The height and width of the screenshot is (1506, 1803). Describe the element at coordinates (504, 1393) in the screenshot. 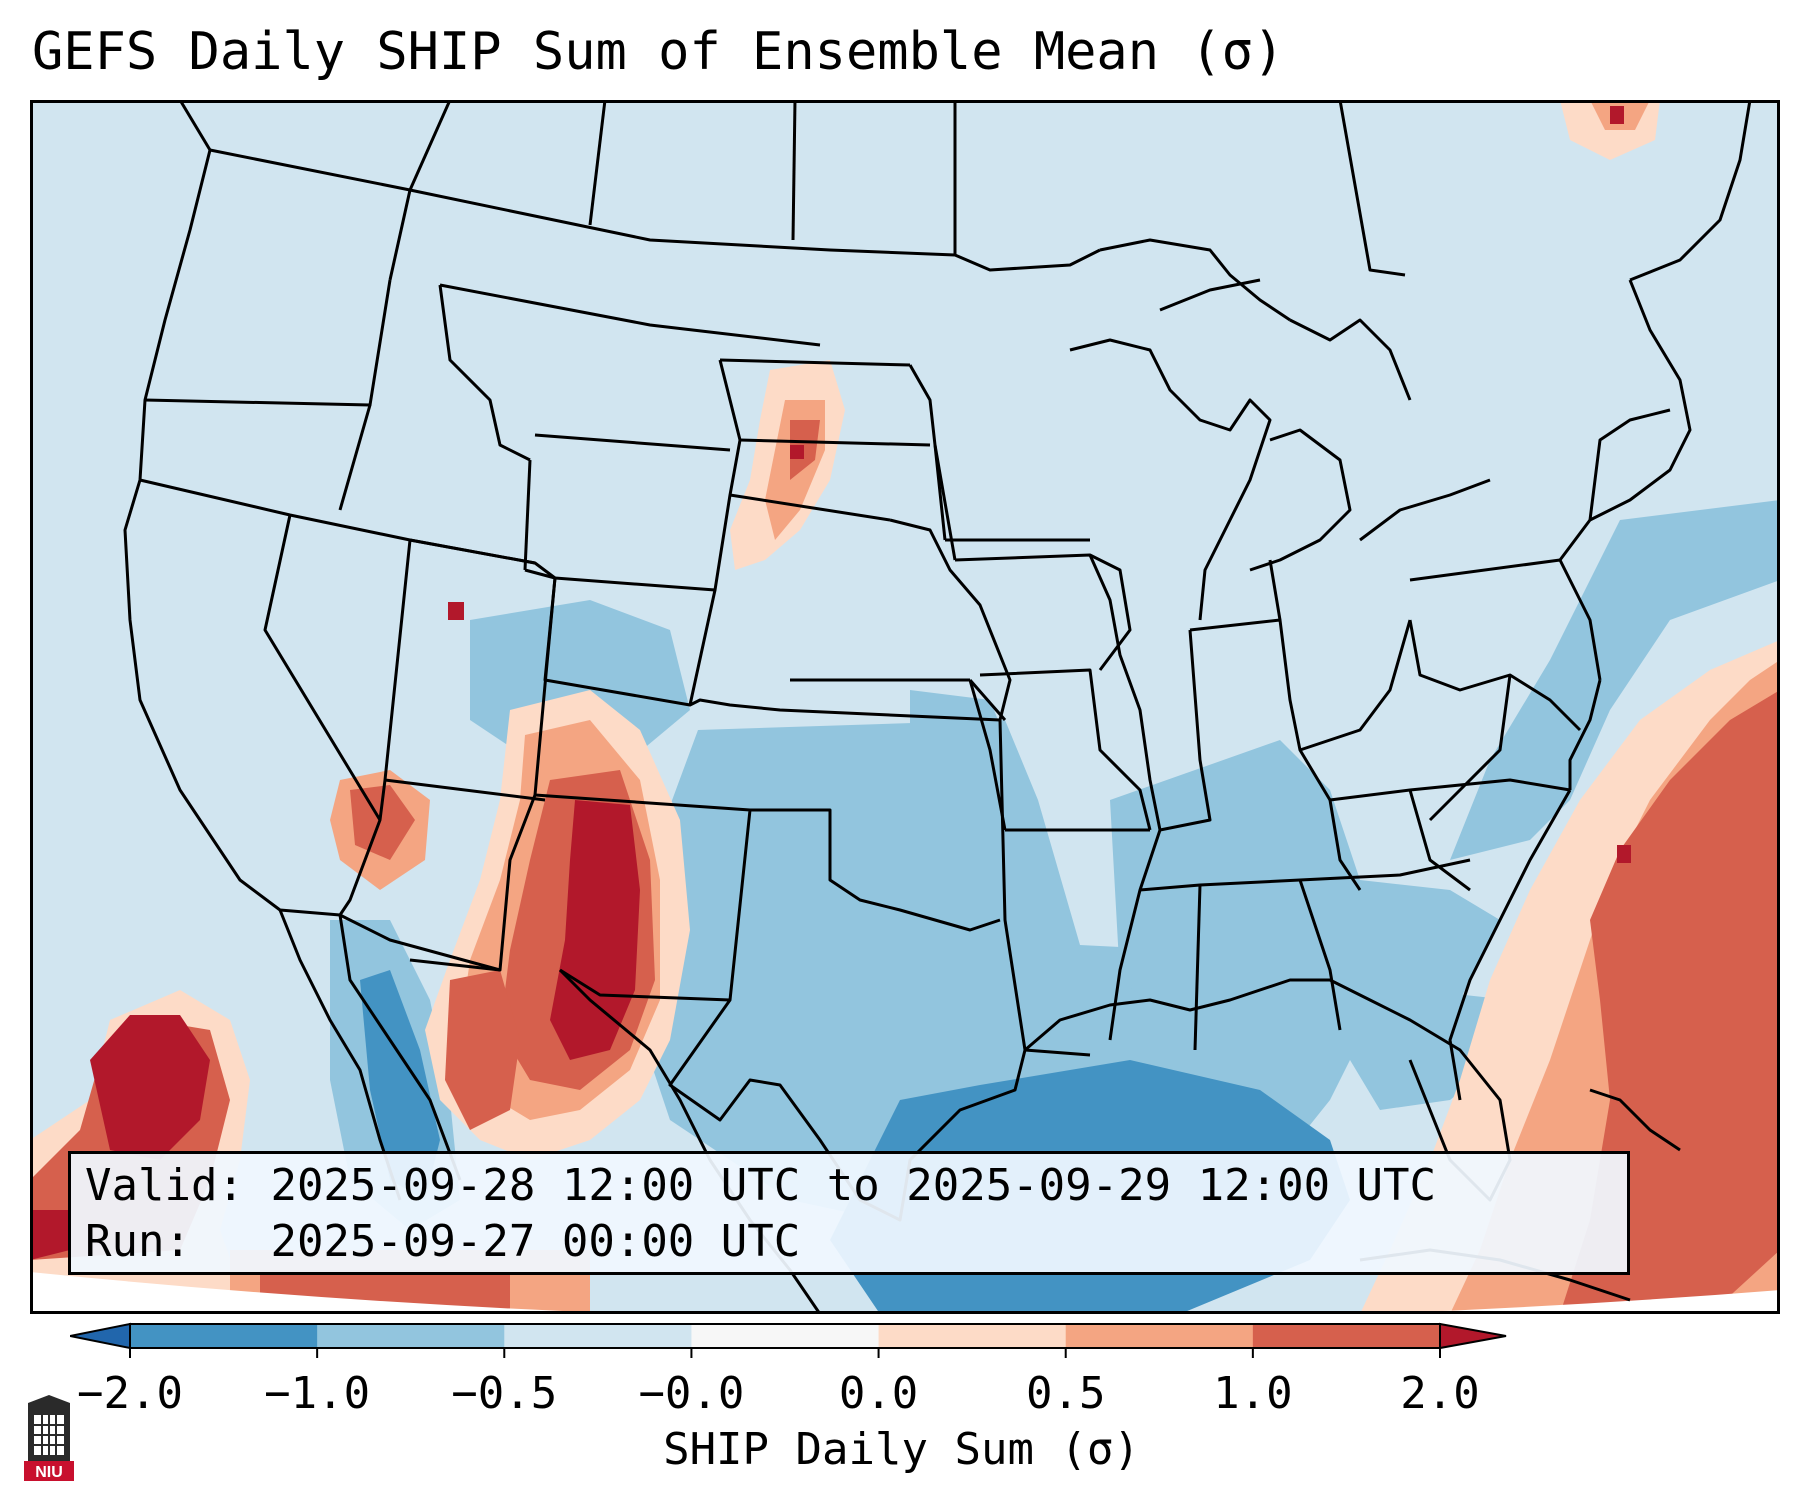

I see `colorbar-tick-label: −0.5` at that location.